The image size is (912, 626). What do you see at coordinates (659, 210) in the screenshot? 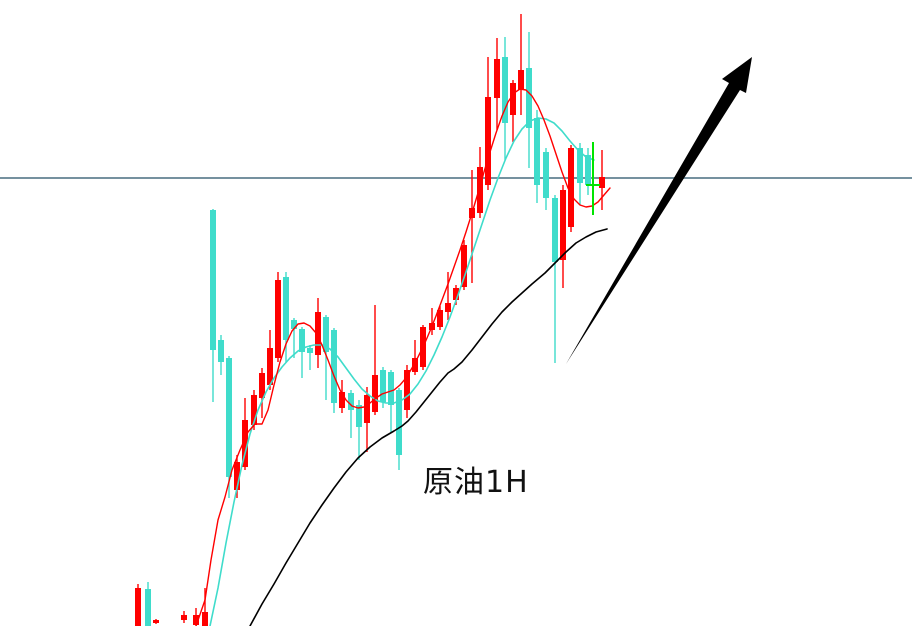
I see `upward-trend-arrow` at bounding box center [659, 210].